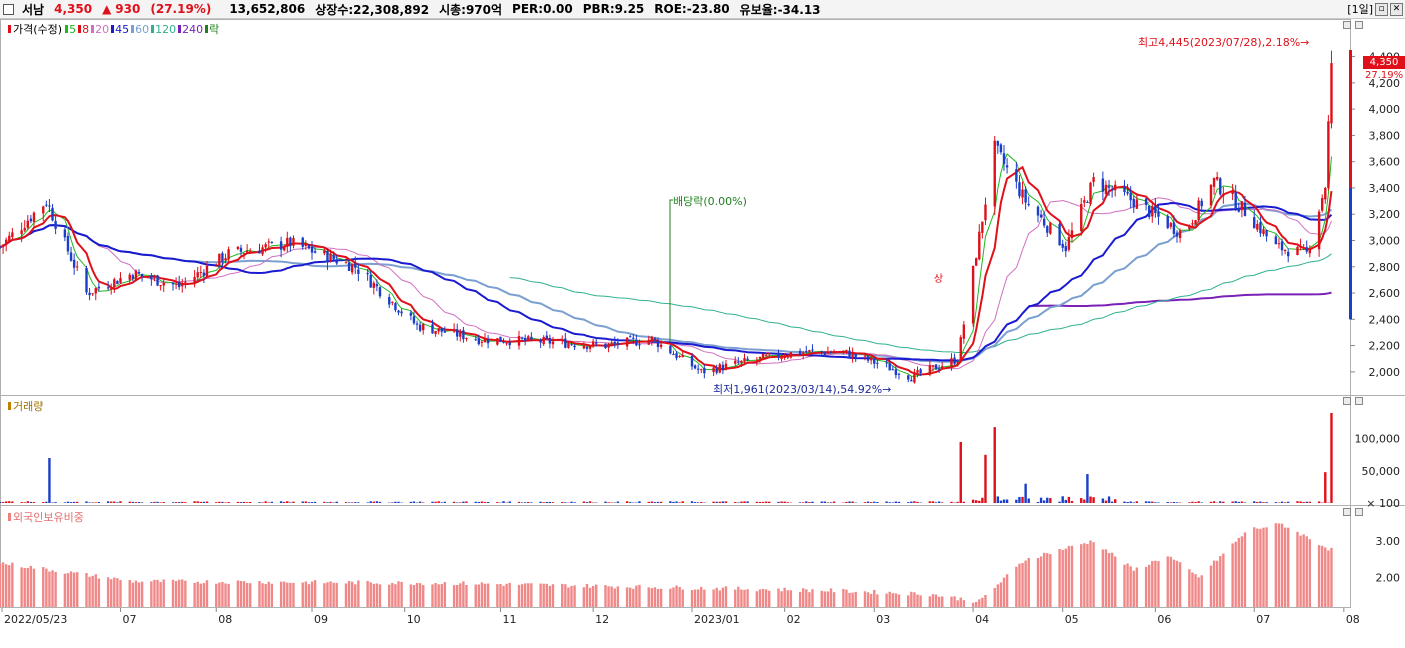  Describe the element at coordinates (321, 619) in the screenshot. I see `x-tick-label: 09` at that location.